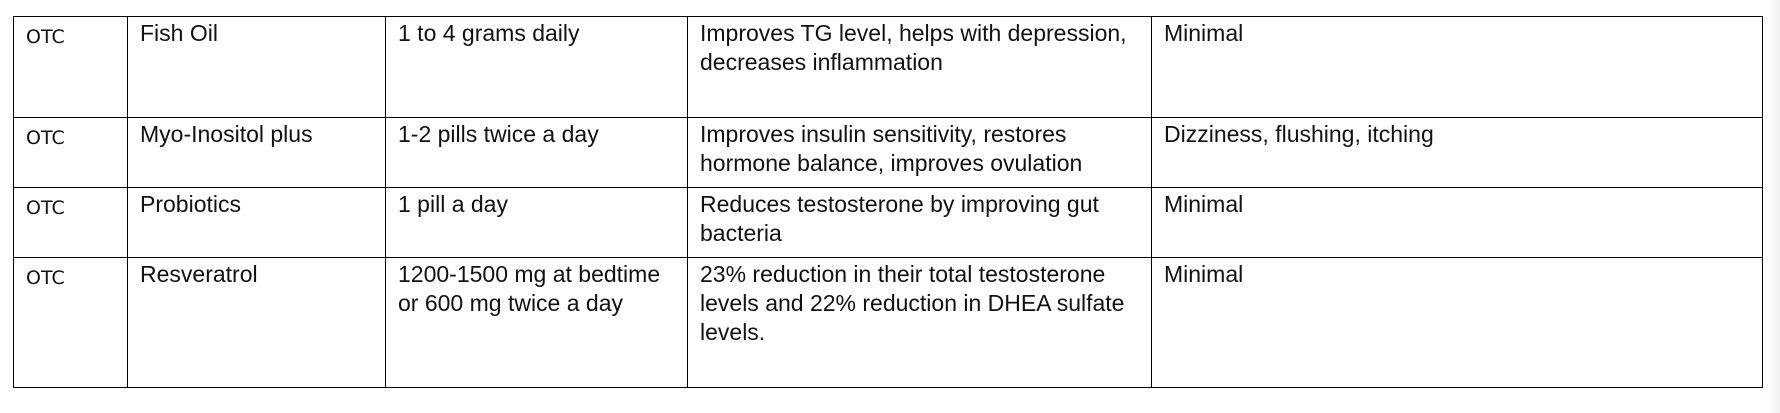 The height and width of the screenshot is (413, 1780). Describe the element at coordinates (256, 222) in the screenshot. I see `name-cell: Probiotics` at that location.